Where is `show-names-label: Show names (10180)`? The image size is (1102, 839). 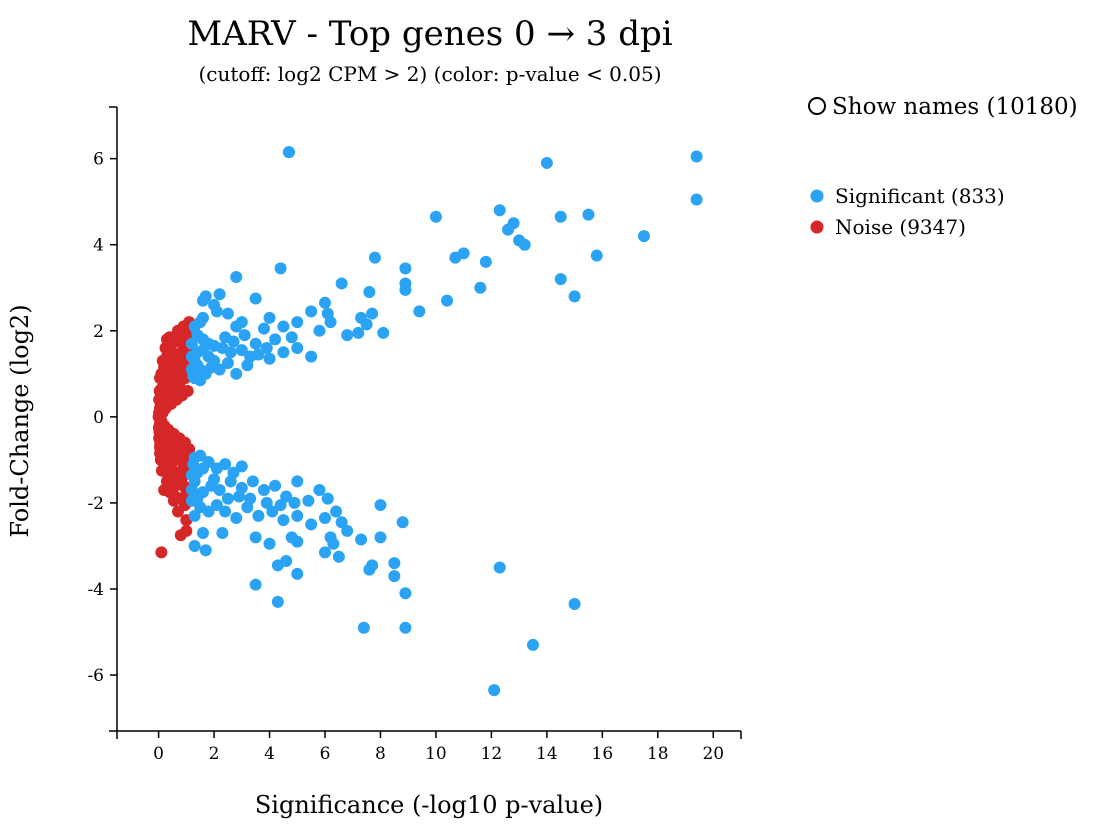 show-names-label: Show names (10180) is located at coordinates (955, 107).